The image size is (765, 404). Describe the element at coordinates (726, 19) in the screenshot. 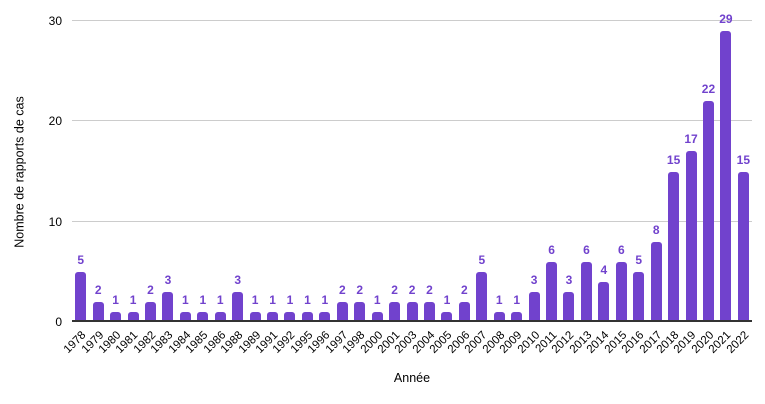

I see `bar-value-label: 29` at that location.